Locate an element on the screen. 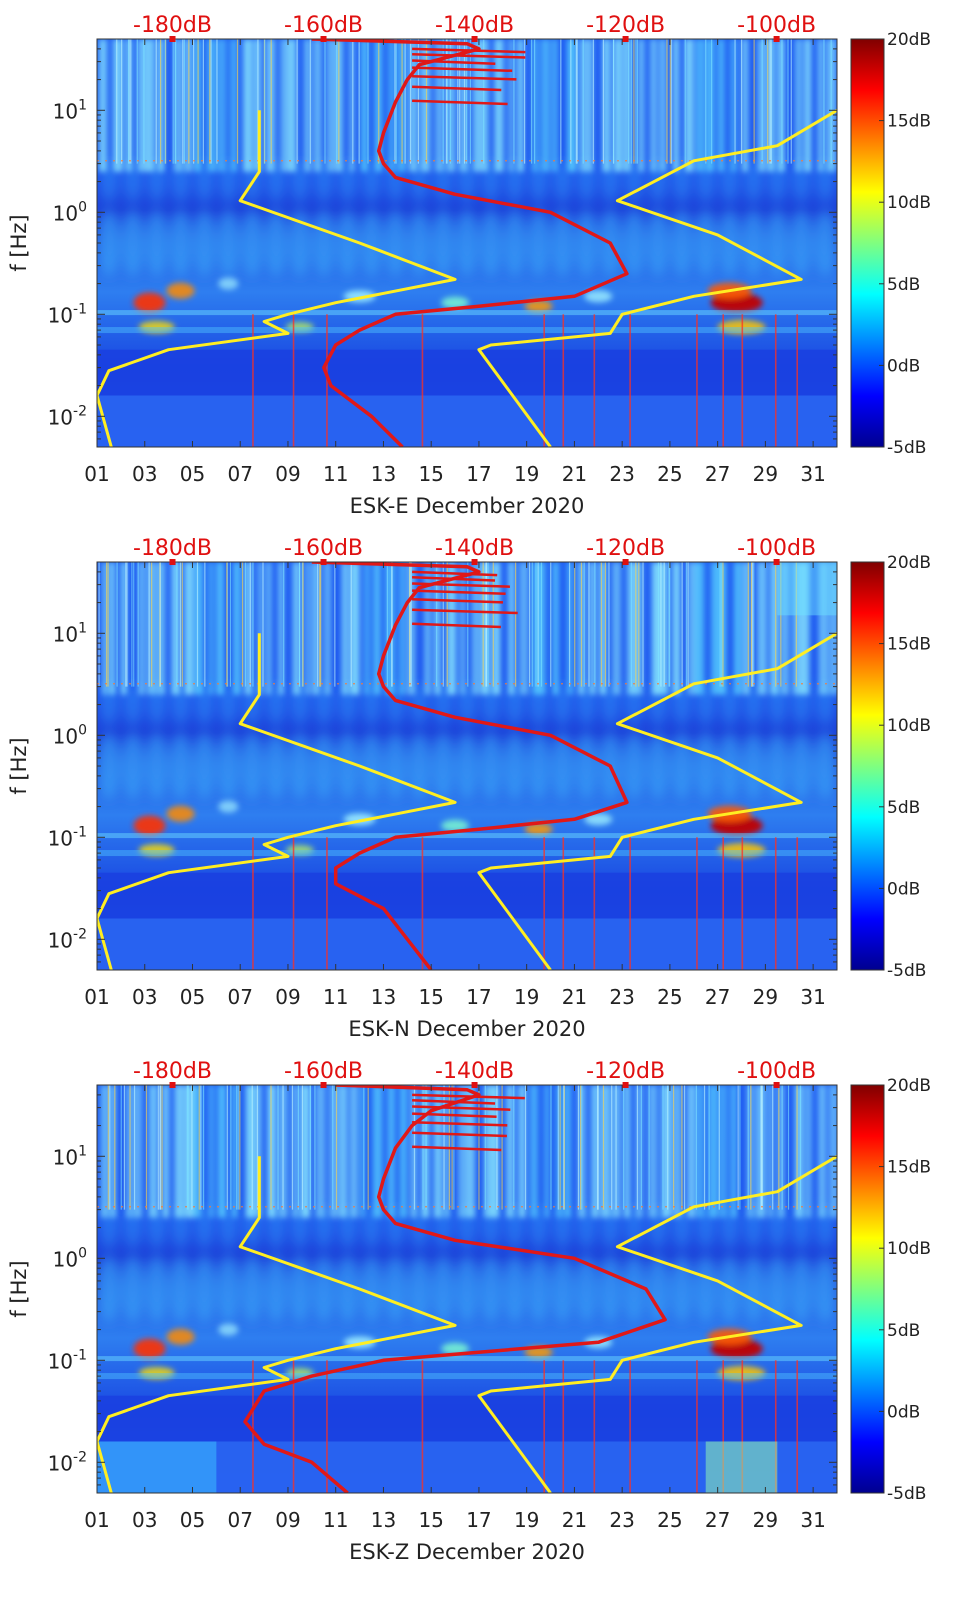 The image size is (962, 1599). x-axis-label: ESK-N December 2020 is located at coordinates (466, 1029).